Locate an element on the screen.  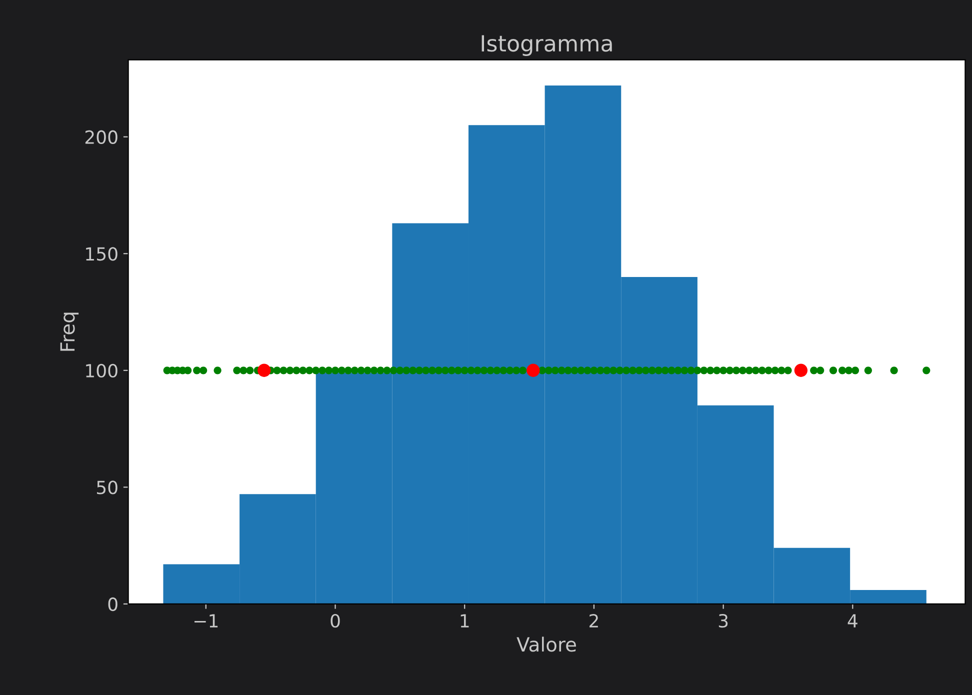
y-tick-label: 50 is located at coordinates (107, 487).